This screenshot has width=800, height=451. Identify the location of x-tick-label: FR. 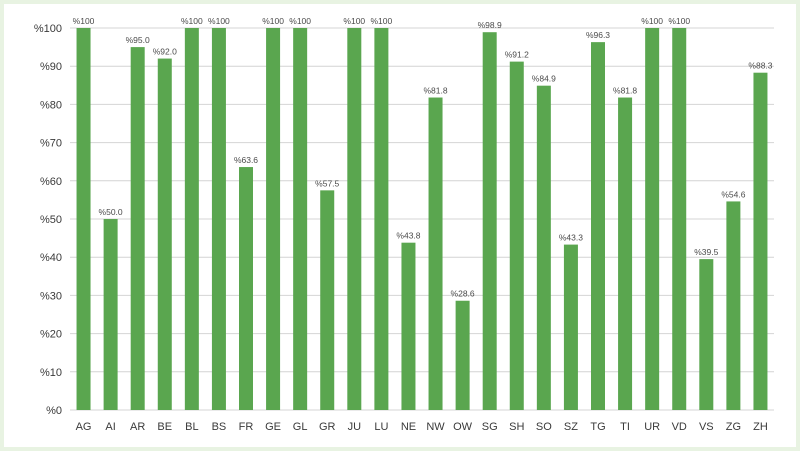
(246, 427).